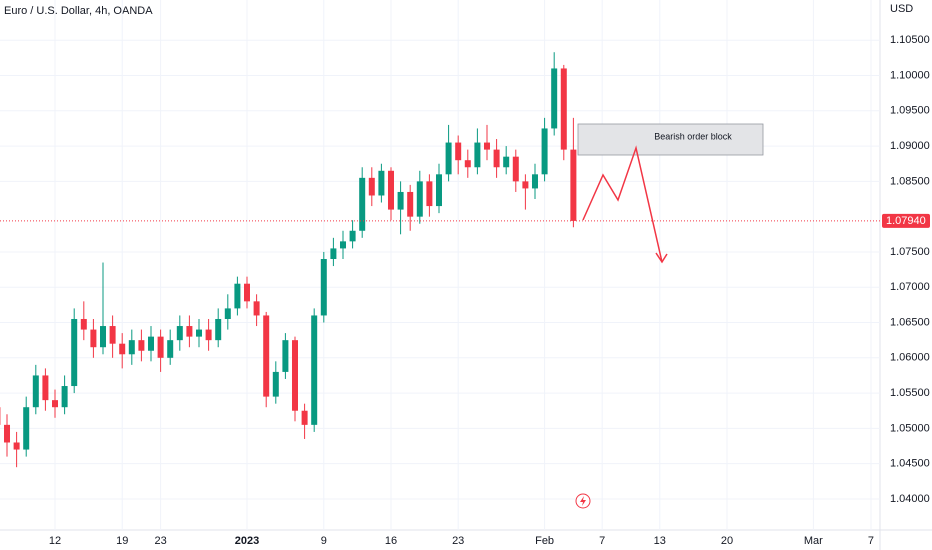 The height and width of the screenshot is (550, 932). What do you see at coordinates (910, 428) in the screenshot?
I see `y-tick-label: 1.05000` at bounding box center [910, 428].